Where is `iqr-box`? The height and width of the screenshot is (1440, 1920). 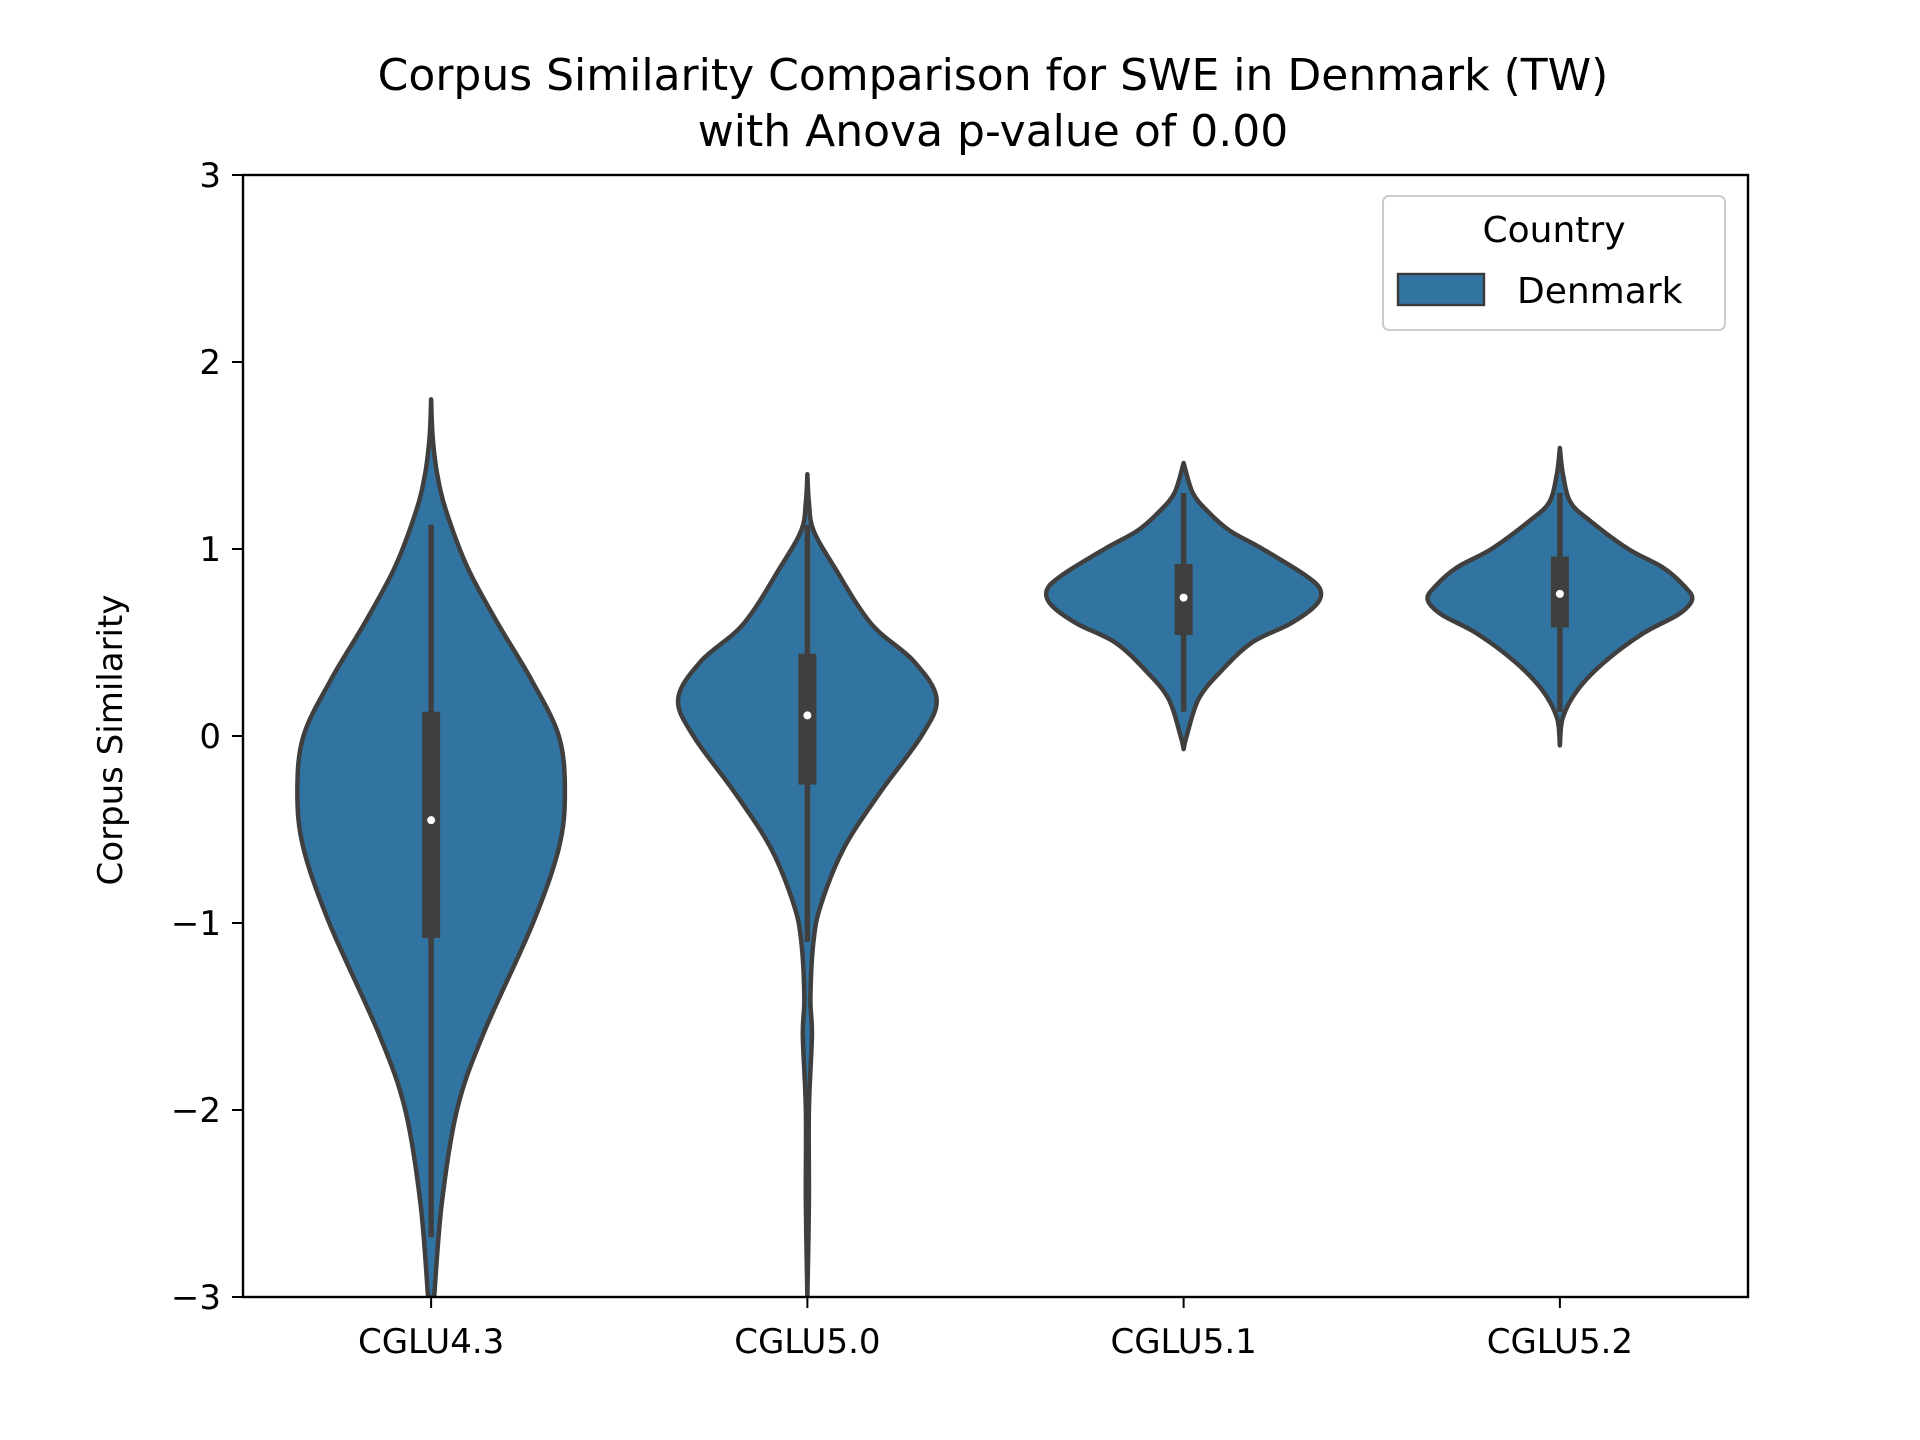 iqr-box is located at coordinates (431, 824).